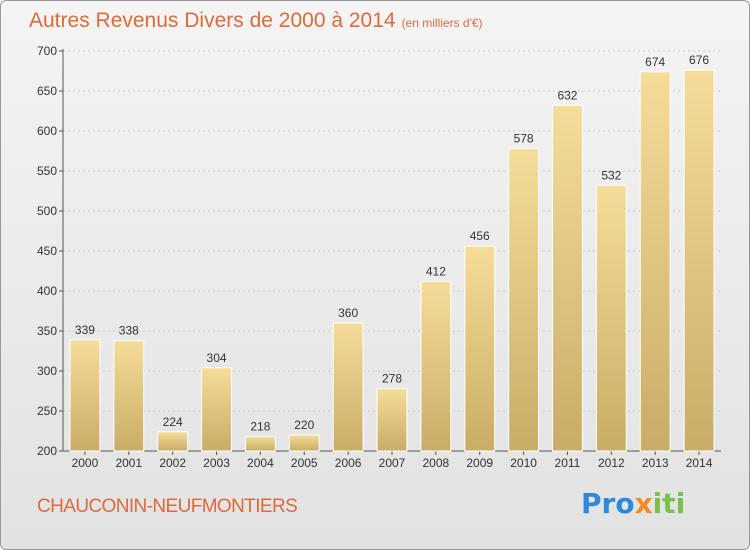 The height and width of the screenshot is (550, 750). I want to click on bar-2008, so click(436, 366).